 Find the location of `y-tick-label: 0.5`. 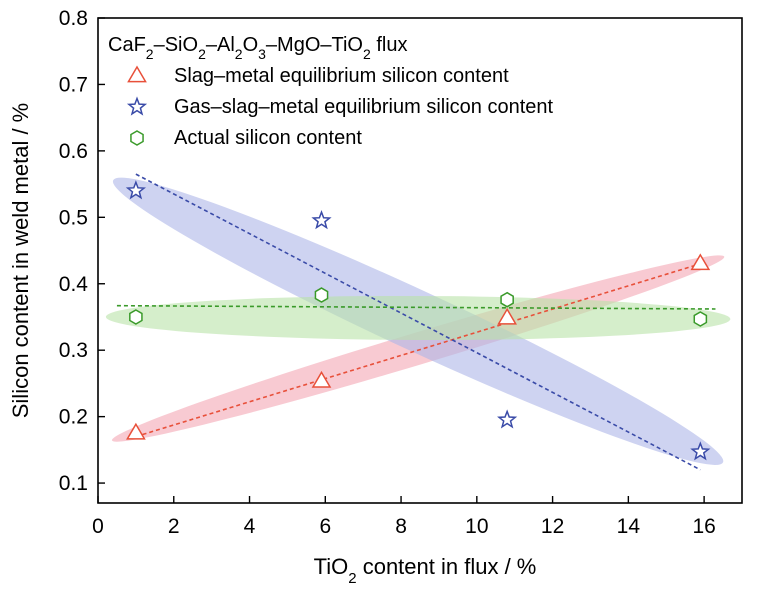

y-tick-label: 0.5 is located at coordinates (73, 217).